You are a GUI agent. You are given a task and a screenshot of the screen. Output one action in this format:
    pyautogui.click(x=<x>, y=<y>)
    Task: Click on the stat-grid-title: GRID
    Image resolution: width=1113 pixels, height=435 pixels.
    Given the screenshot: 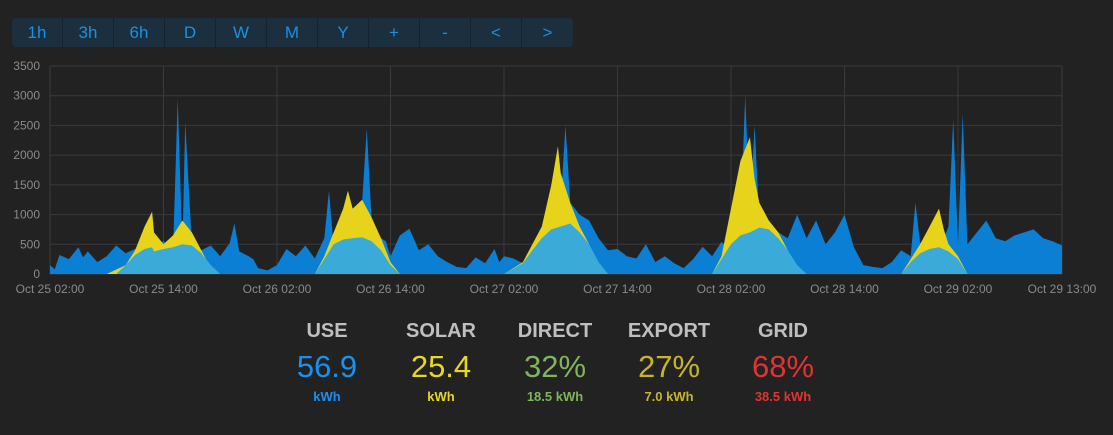 What is the action you would take?
    pyautogui.click(x=783, y=331)
    